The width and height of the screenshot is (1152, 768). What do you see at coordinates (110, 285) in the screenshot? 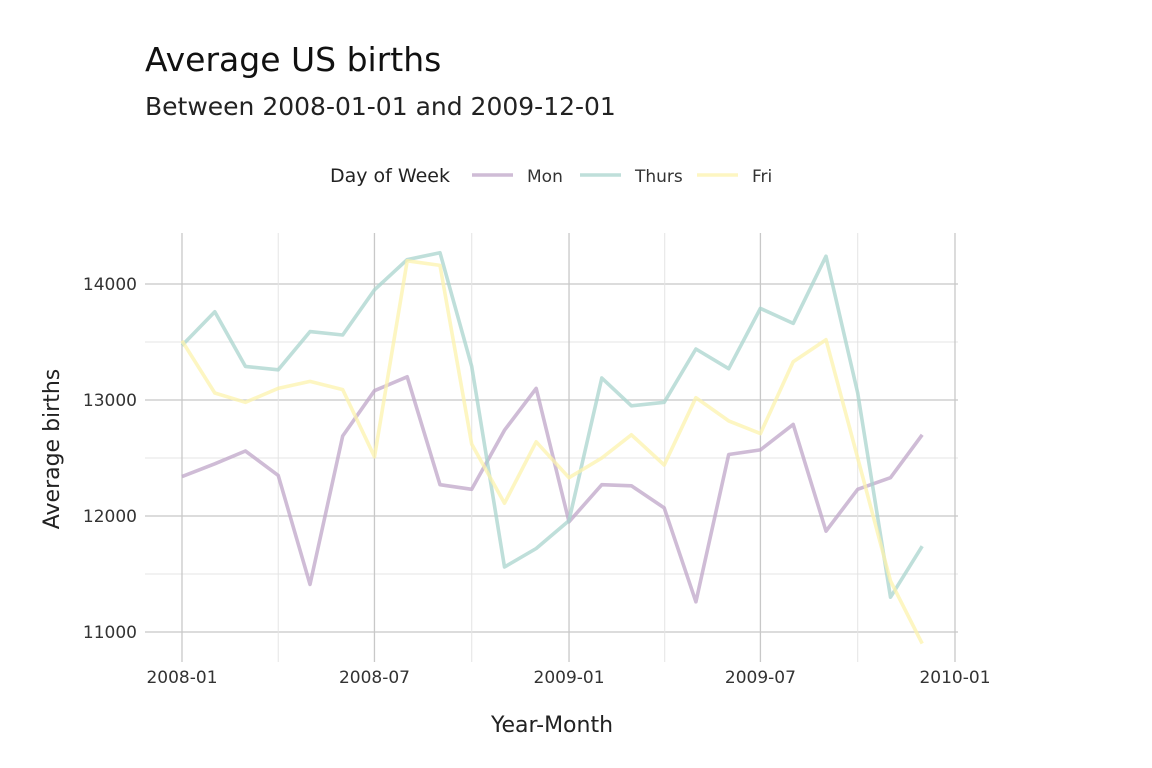
I see `y-tick-label: 14000` at bounding box center [110, 285].